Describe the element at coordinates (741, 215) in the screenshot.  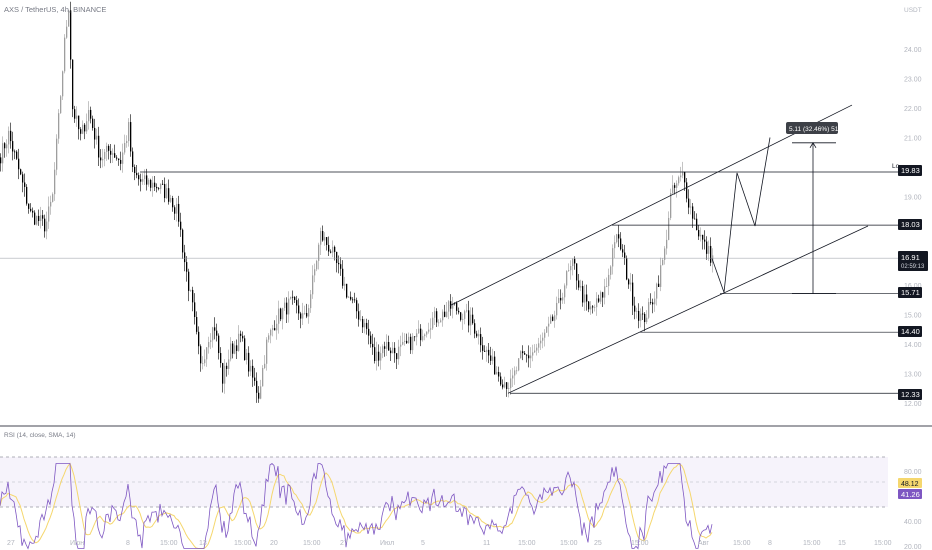
I see `projection-path` at that location.